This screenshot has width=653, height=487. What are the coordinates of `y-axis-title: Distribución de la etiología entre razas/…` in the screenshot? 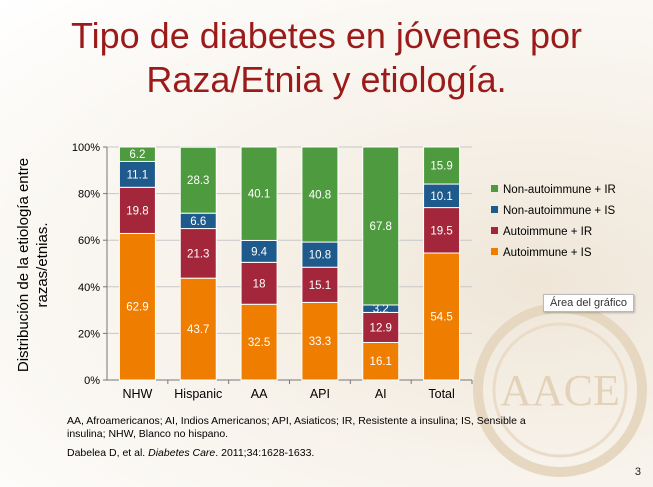 It's located at (33, 265).